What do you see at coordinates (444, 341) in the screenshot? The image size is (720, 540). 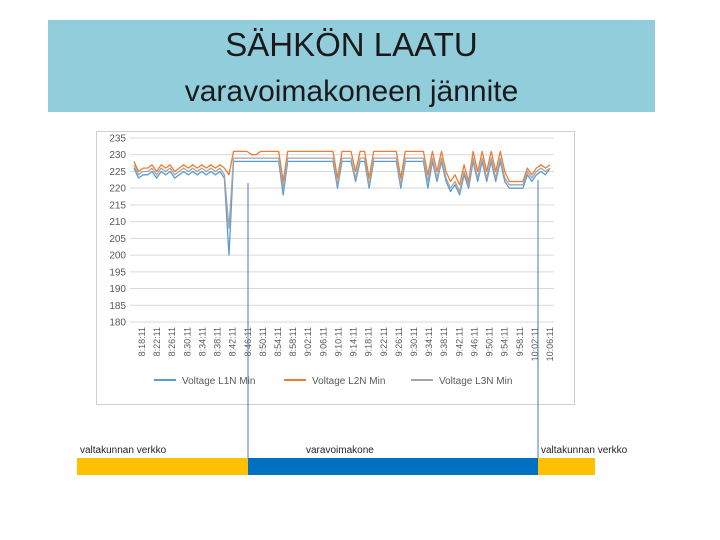 I see `x-tick-label: 9:38:11` at bounding box center [444, 341].